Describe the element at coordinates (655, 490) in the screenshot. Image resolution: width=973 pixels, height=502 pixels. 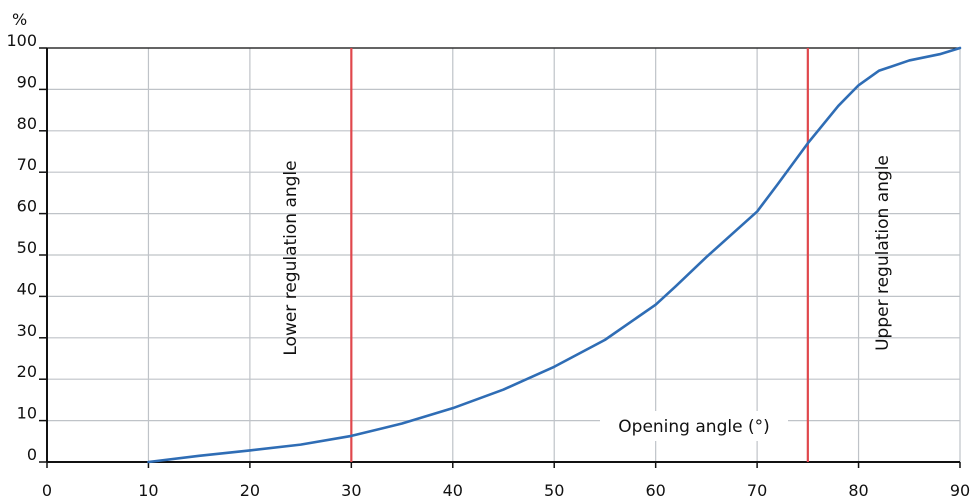
I see `x-tick-label: 60` at that location.